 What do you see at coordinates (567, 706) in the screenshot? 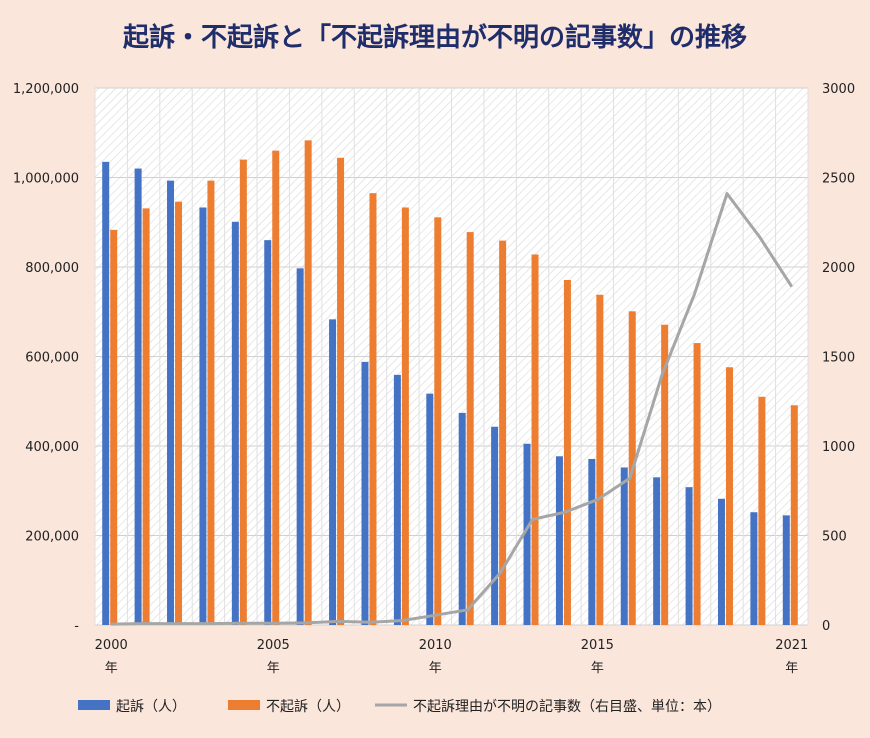
I see `legend-label: 不起訴理由が不明の記事数（右目盛、単位：本）` at bounding box center [567, 706].